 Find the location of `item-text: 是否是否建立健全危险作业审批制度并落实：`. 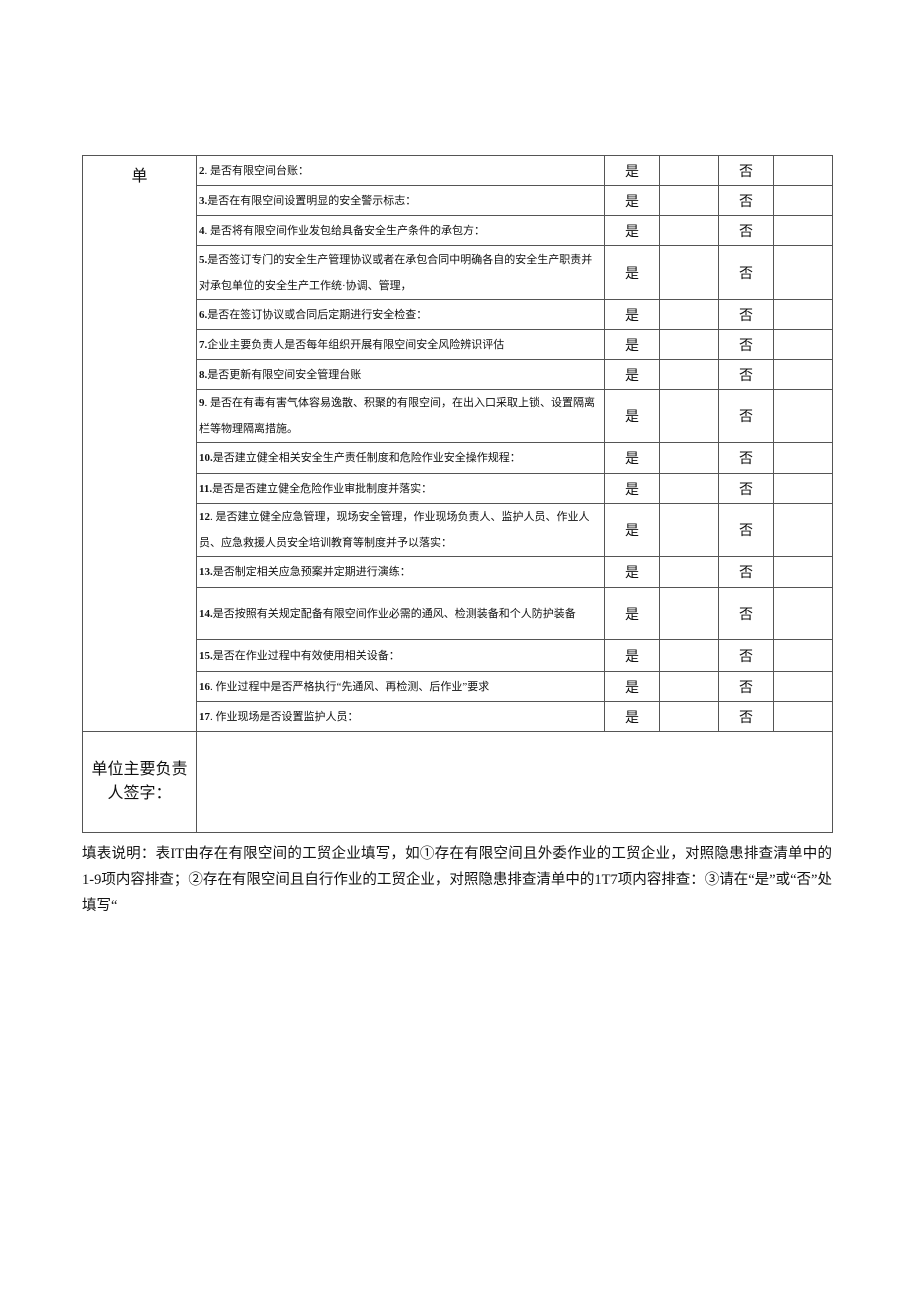

item-text: 是否是否建立健全危险作业审批制度并落实： is located at coordinates (322, 488).